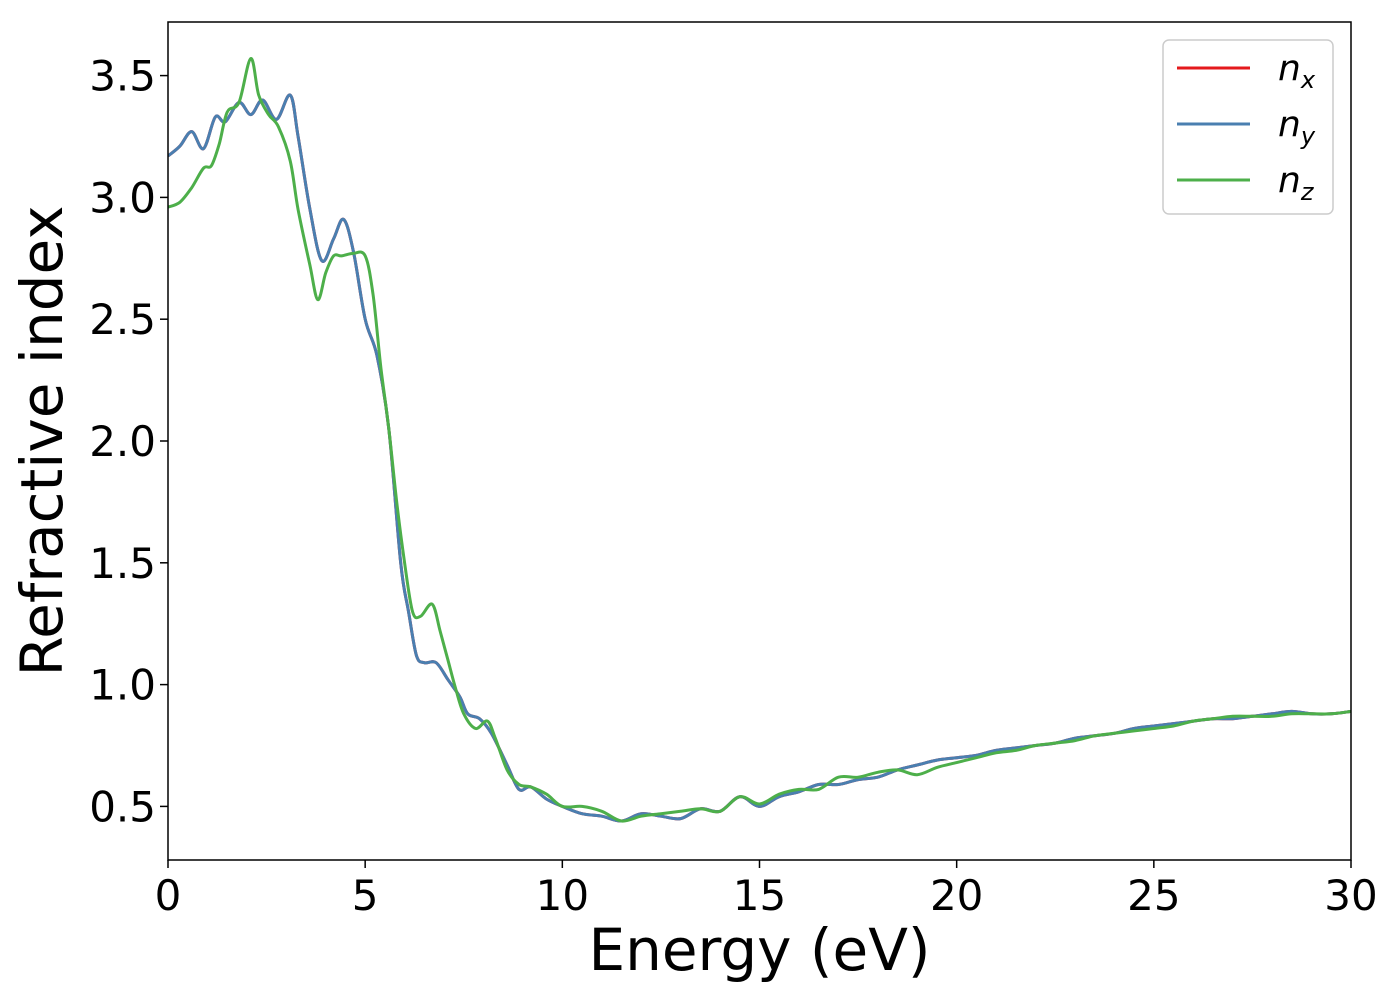 The height and width of the screenshot is (1000, 1400). What do you see at coordinates (1153, 895) in the screenshot?
I see `x-tick-label: 25` at bounding box center [1153, 895].